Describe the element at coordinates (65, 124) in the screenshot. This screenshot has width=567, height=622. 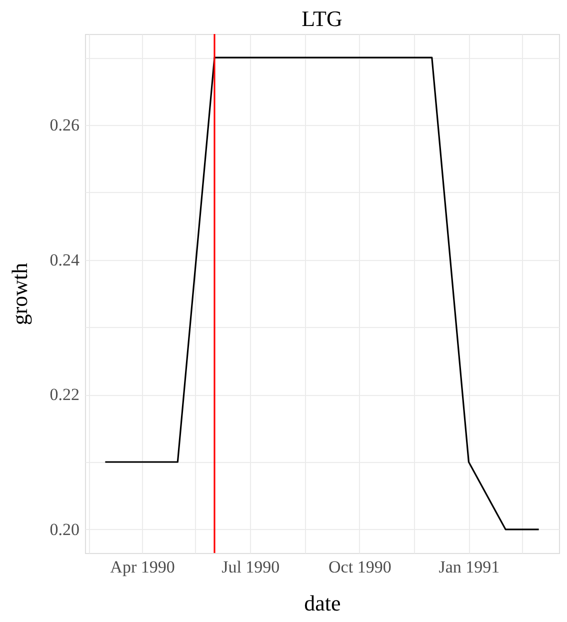
I see `y-tick-label: 0.26` at that location.